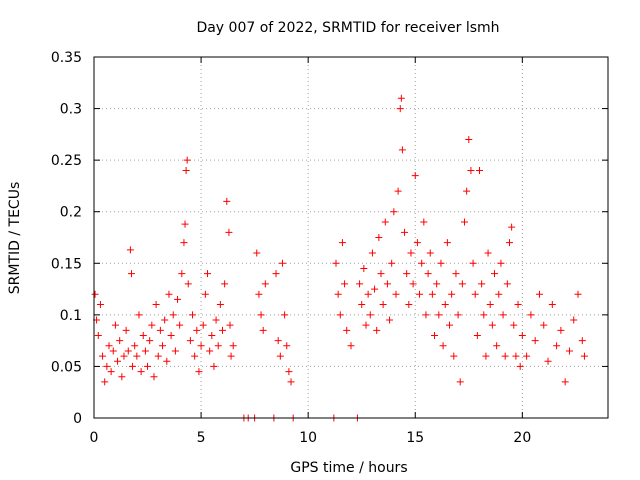  What do you see at coordinates (66, 264) in the screenshot?
I see `y-tick-label: 0.15` at bounding box center [66, 264].